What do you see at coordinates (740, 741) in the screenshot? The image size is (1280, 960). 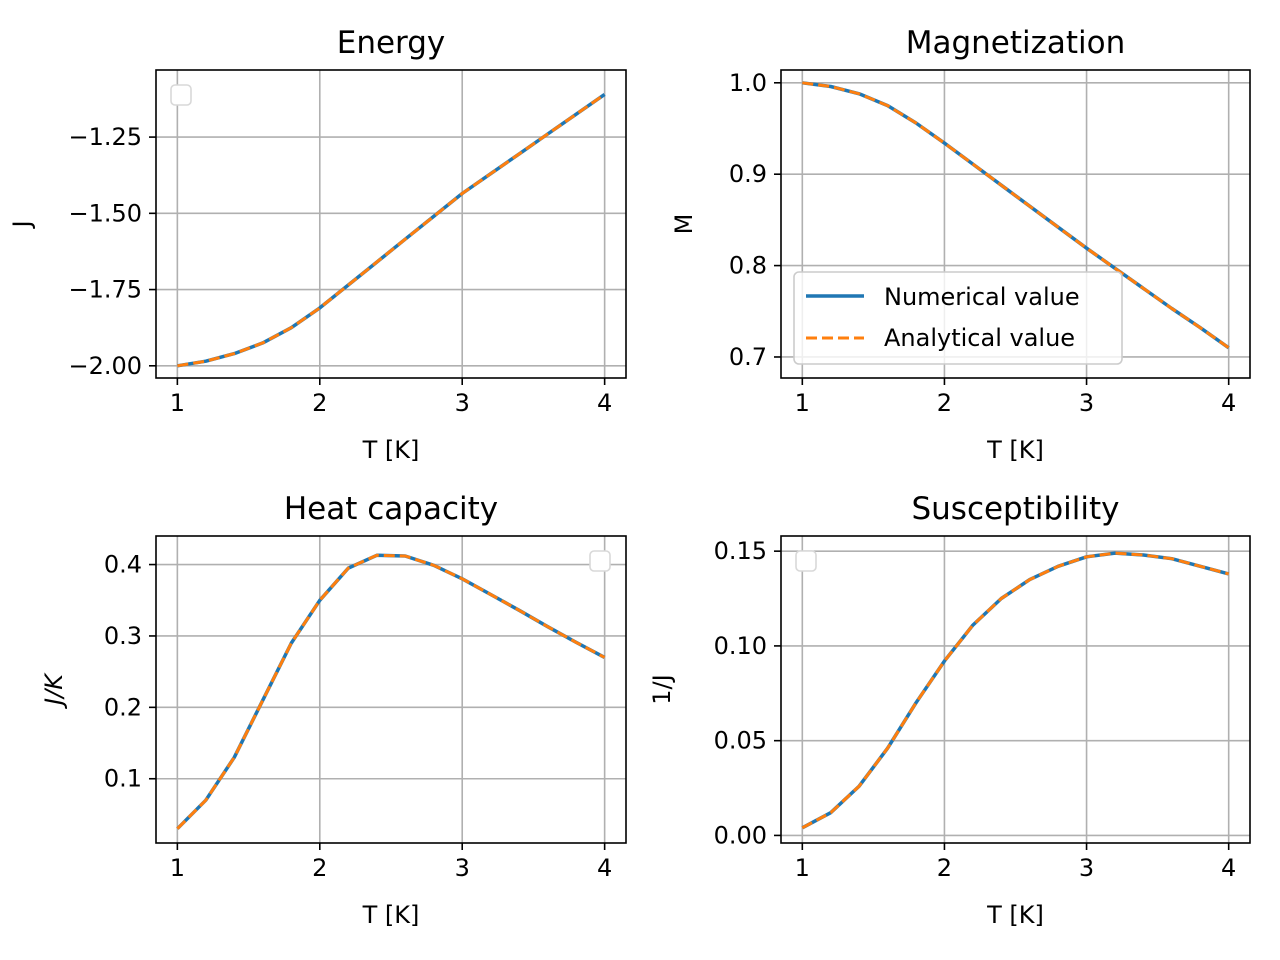 I see `y-tick-label: 0.05` at bounding box center [740, 741].